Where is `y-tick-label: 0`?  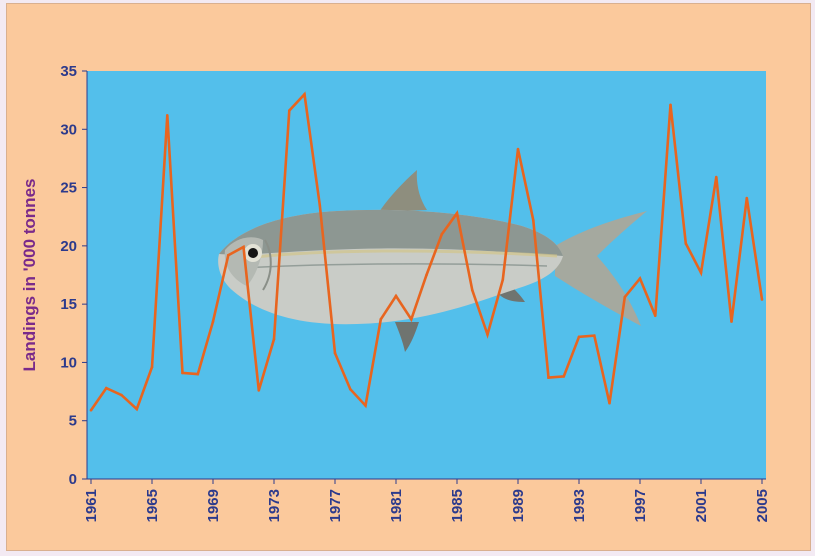 y-tick-label: 0 is located at coordinates (73, 479).